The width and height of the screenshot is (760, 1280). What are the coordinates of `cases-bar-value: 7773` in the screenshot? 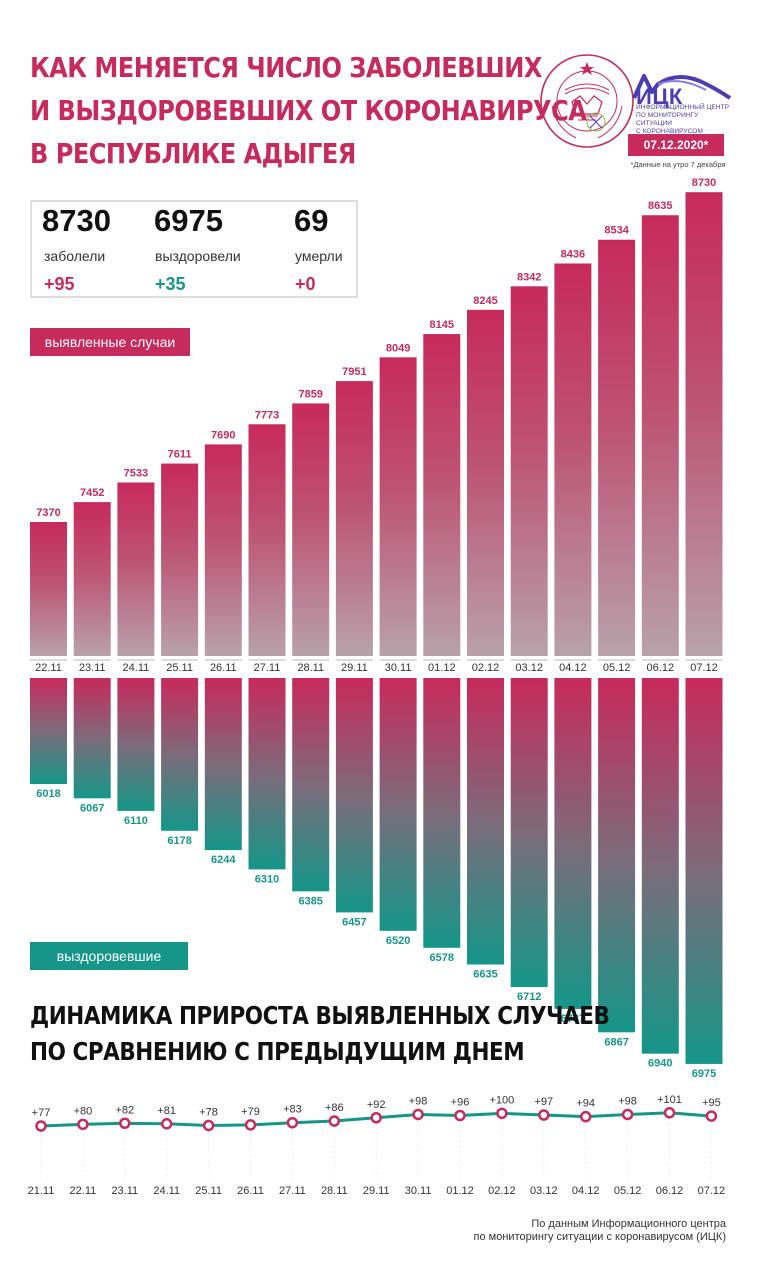 It's located at (267, 415).